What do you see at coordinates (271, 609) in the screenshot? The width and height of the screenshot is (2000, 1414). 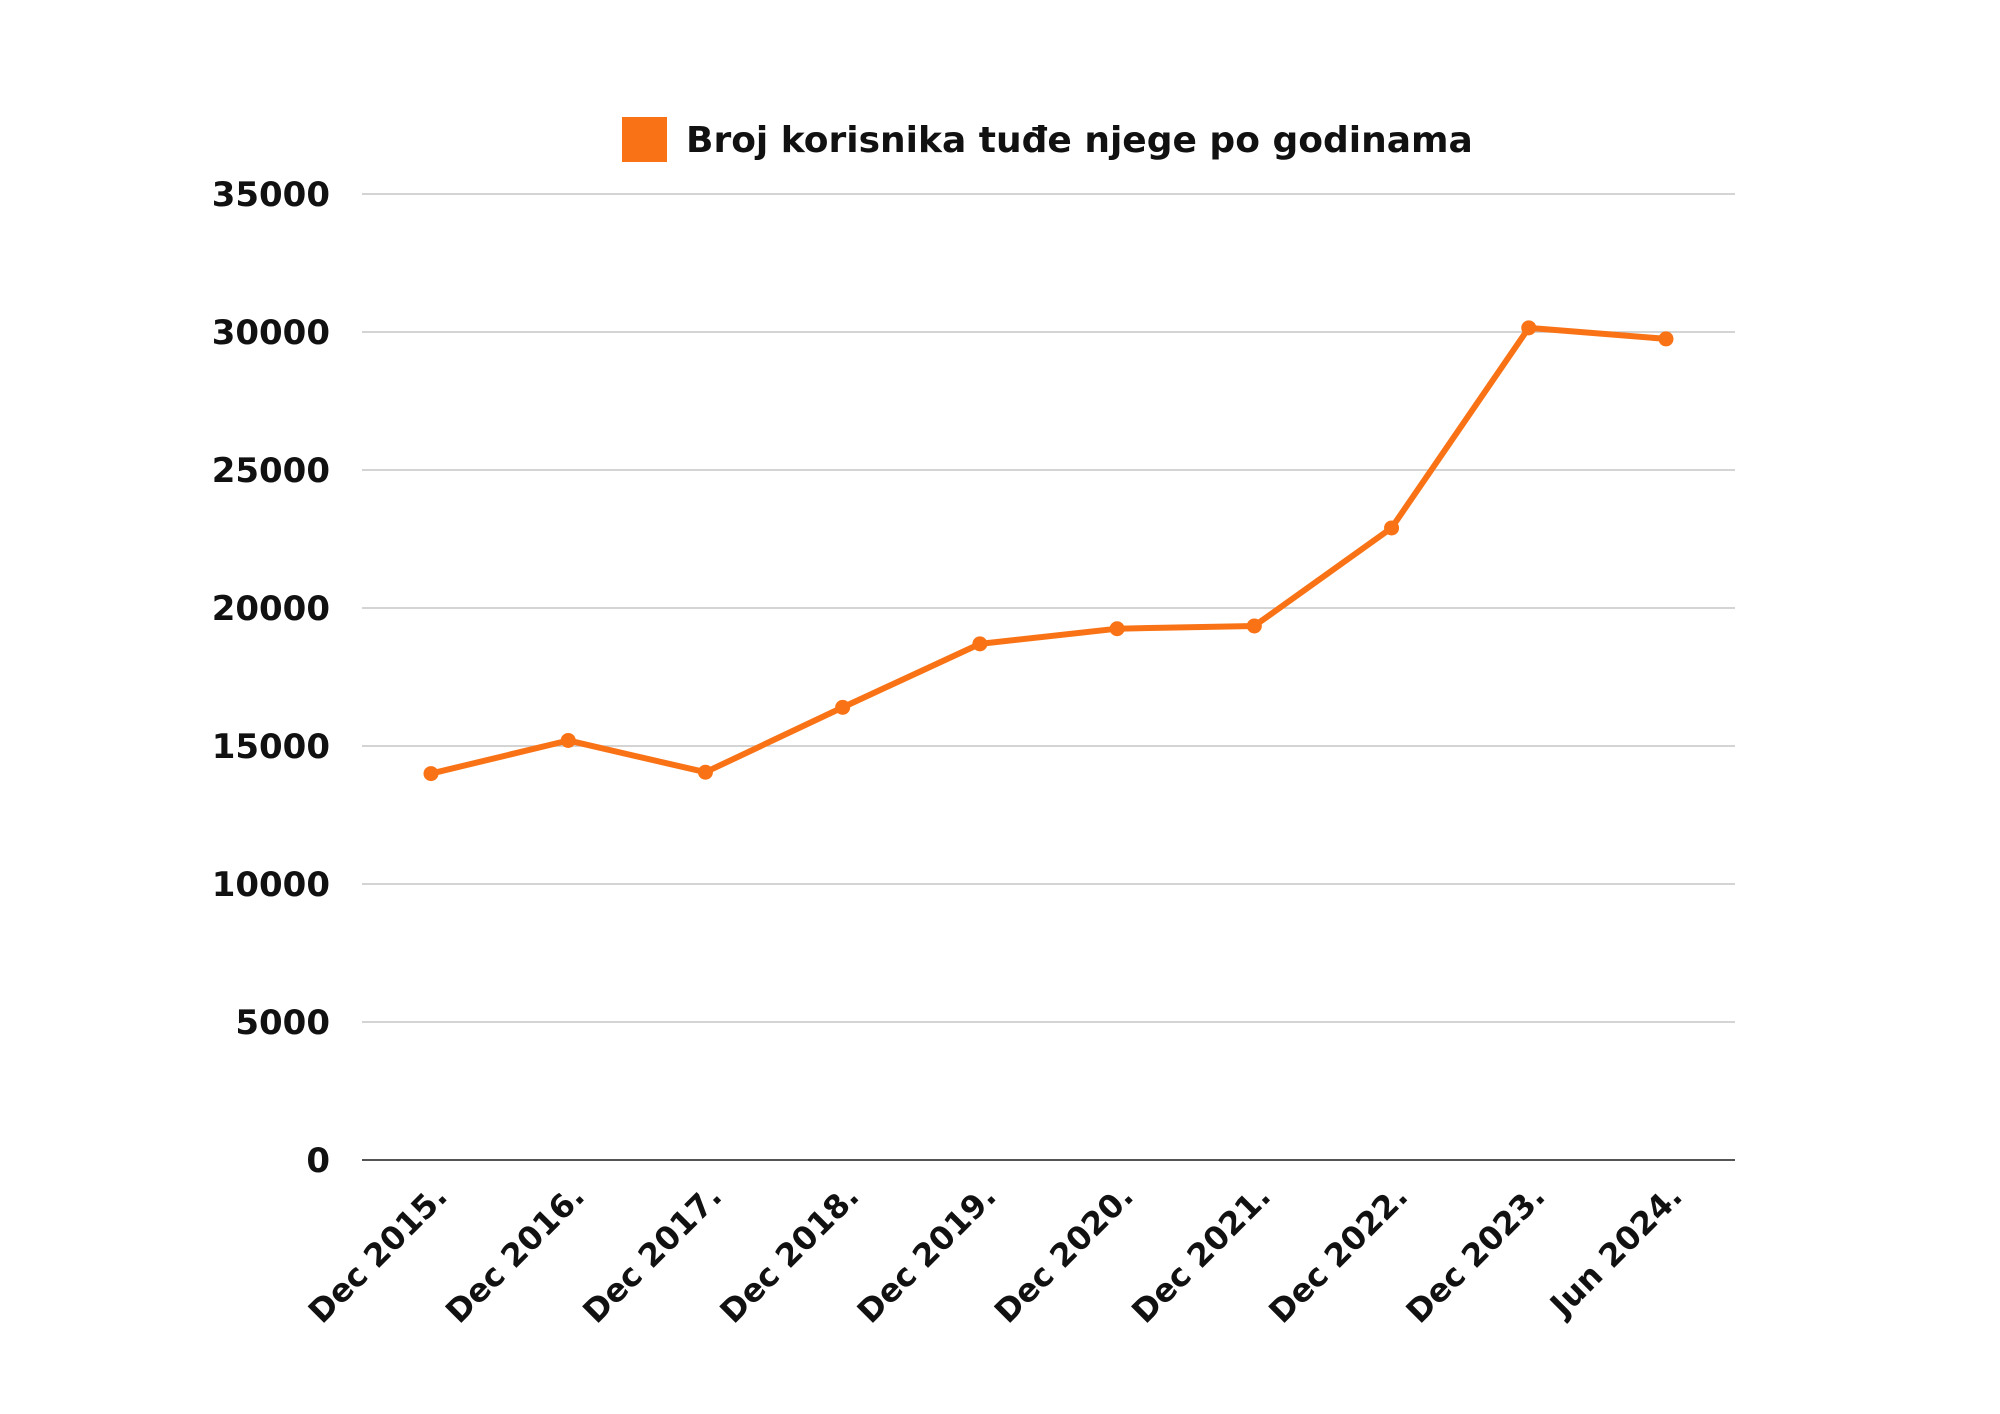 I see `y-tick-label: 20000` at bounding box center [271, 609].